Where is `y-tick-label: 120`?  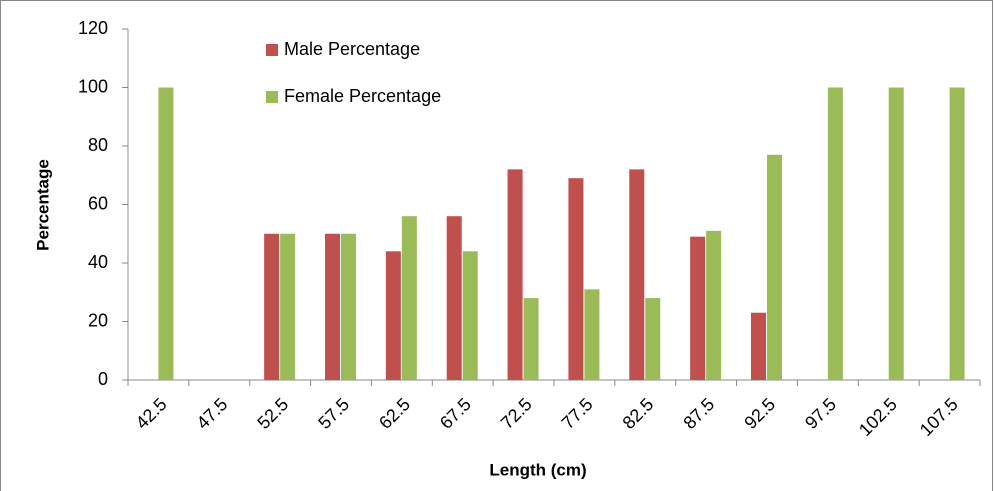
y-tick-label: 120 is located at coordinates (93, 28).